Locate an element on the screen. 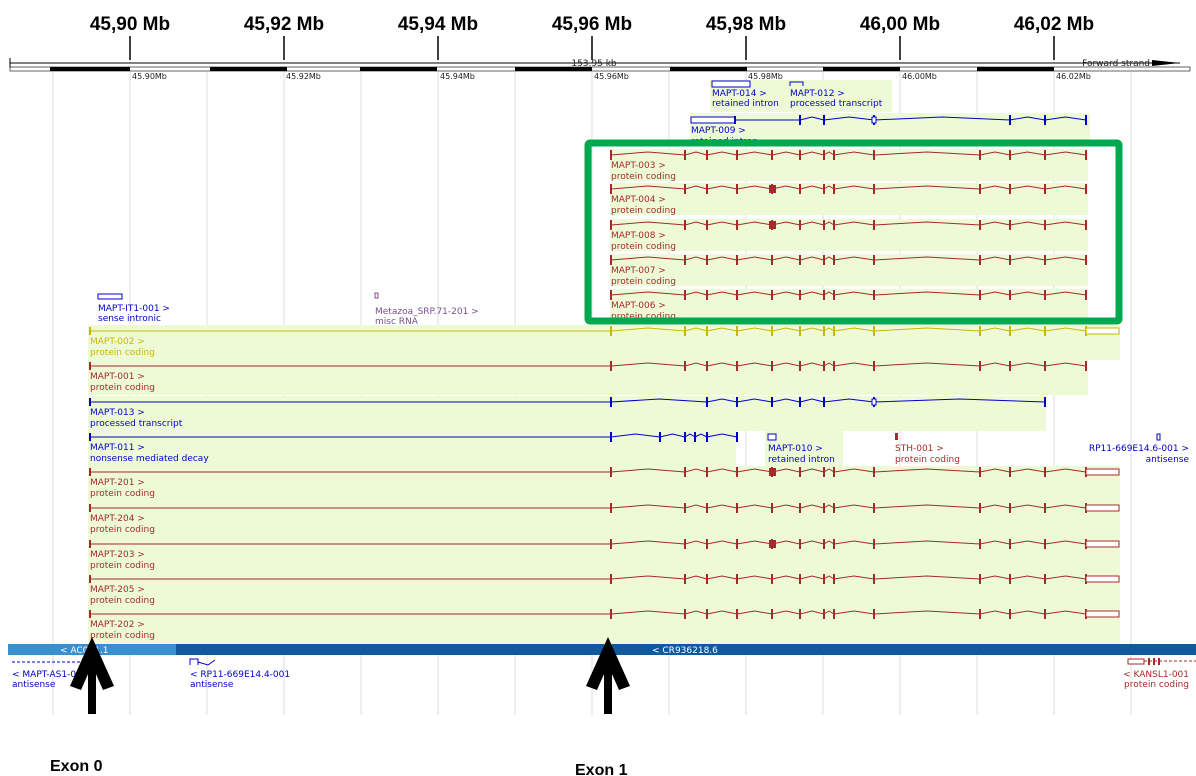 This screenshot has height=776, width=1196. transcript-name: MAPT-201 > is located at coordinates (117, 483).